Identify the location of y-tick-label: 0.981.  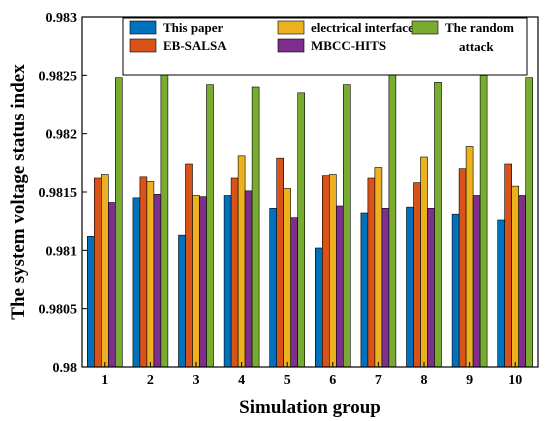
(62, 251).